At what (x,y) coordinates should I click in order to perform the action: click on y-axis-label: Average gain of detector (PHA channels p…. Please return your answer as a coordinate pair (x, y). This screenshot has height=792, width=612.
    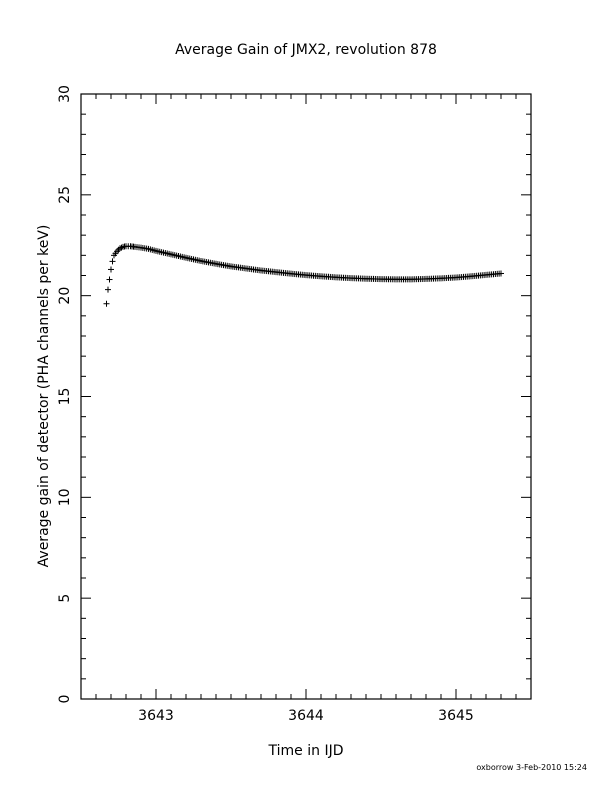
    Looking at the image, I should click on (44, 396).